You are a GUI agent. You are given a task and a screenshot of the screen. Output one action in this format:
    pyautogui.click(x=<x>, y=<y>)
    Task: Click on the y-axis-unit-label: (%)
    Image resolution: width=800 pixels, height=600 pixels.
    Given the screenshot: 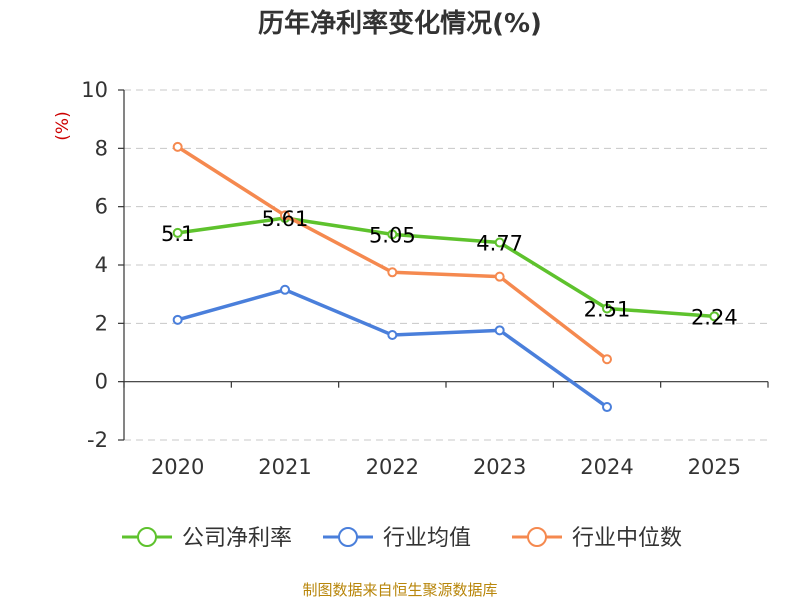 What is the action you would take?
    pyautogui.click(x=63, y=125)
    